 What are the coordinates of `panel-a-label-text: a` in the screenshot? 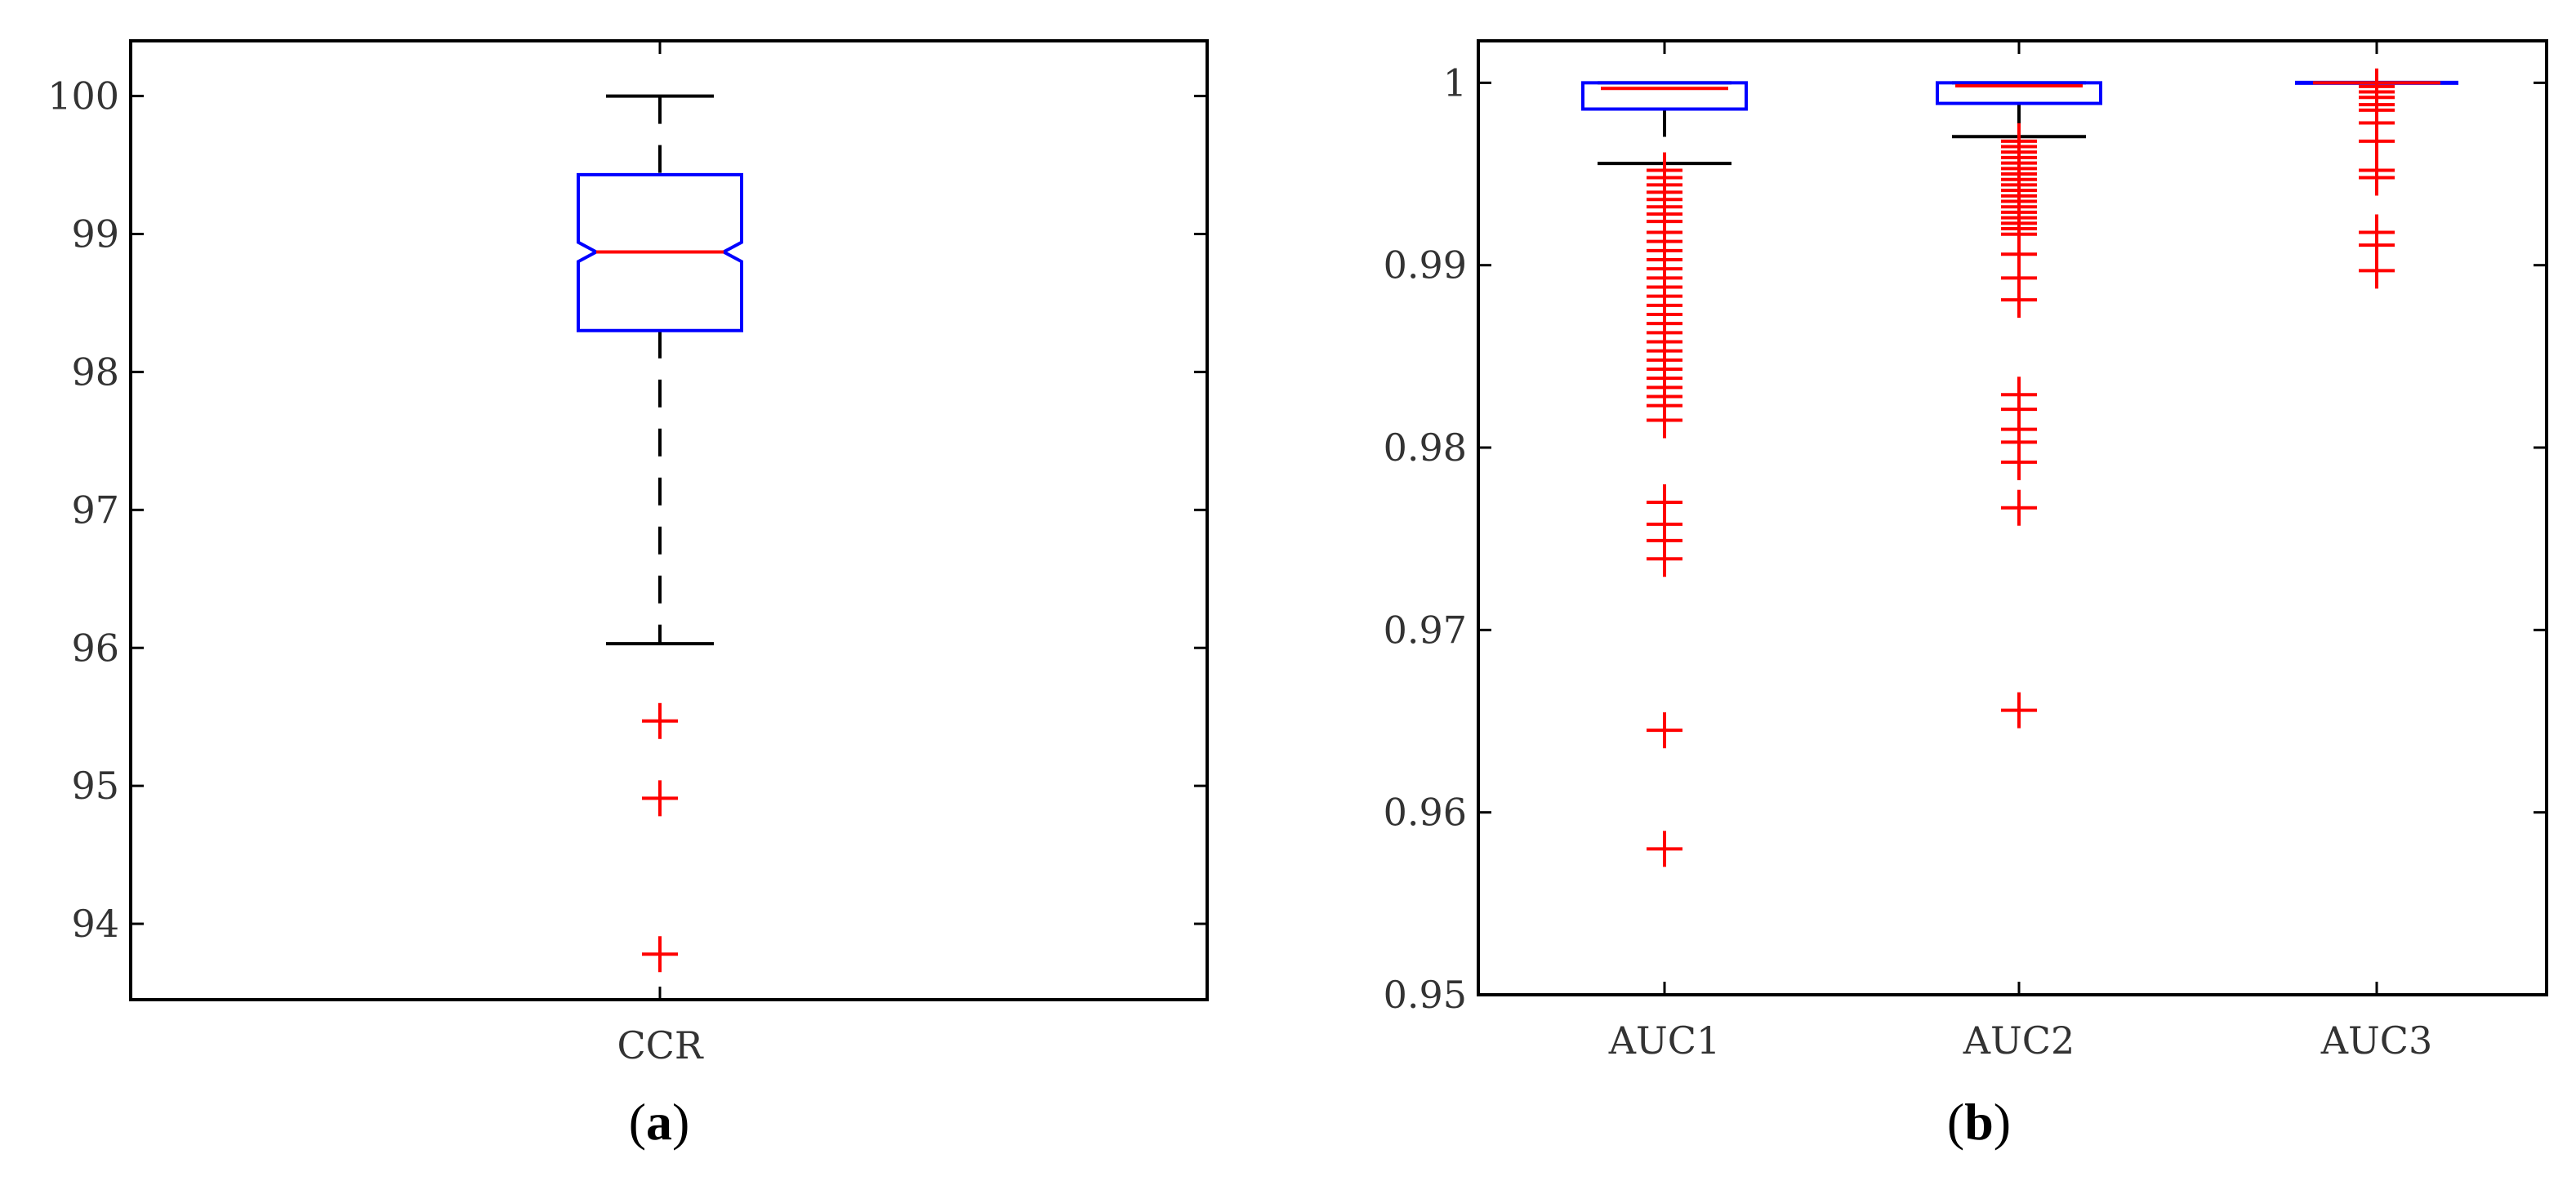 It's located at (659, 1122).